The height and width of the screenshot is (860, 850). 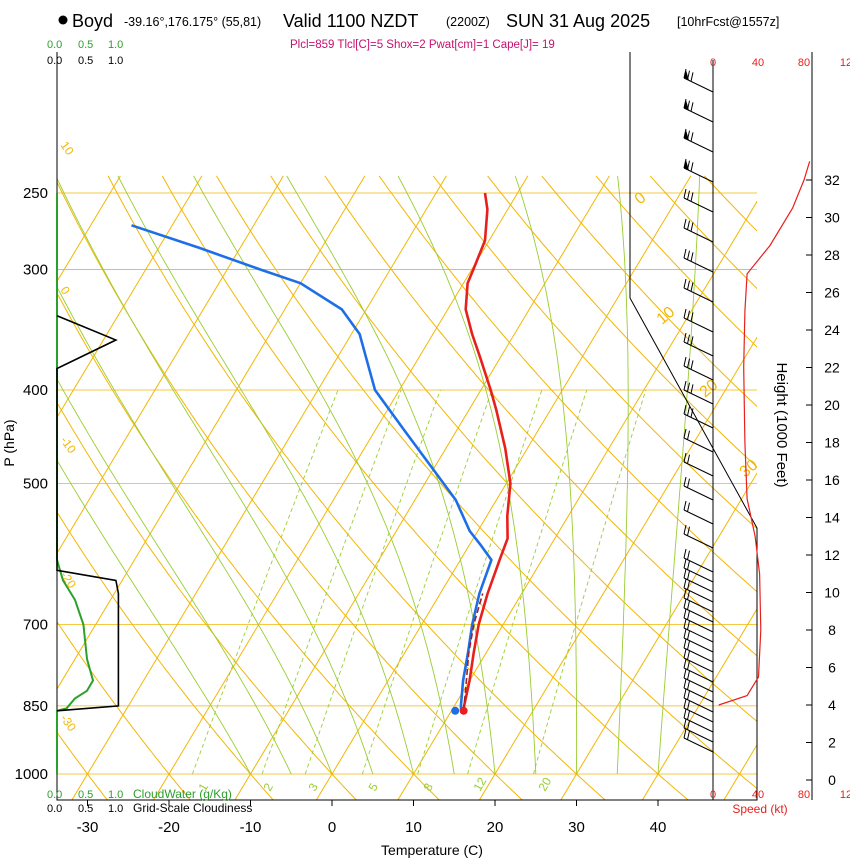 I want to click on mixing-ratio-label: 3, so click(x=313, y=786).